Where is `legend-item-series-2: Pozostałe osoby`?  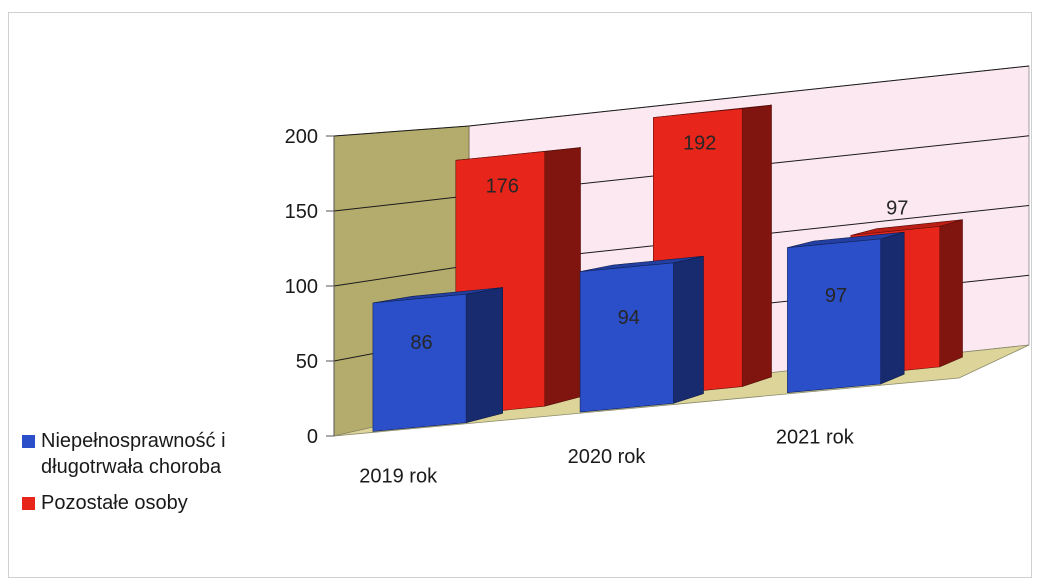 legend-item-series-2: Pozostałe osoby is located at coordinates (152, 503).